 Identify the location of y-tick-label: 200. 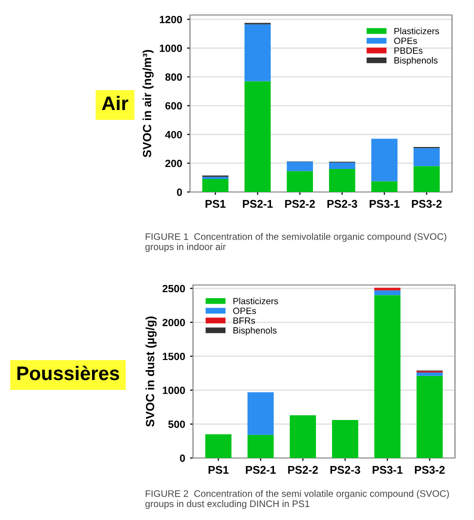
(173, 164).